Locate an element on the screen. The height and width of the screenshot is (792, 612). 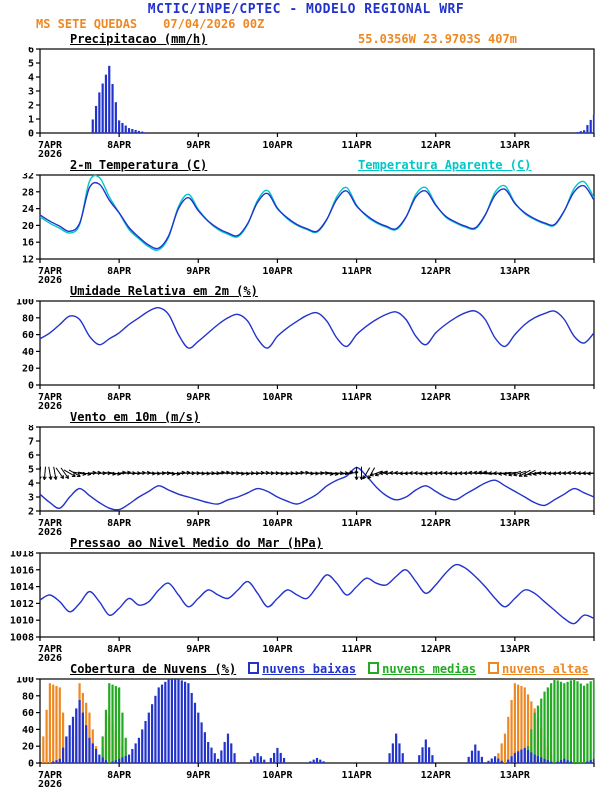
svg-text: 32 is located at coordinates (28, 177).